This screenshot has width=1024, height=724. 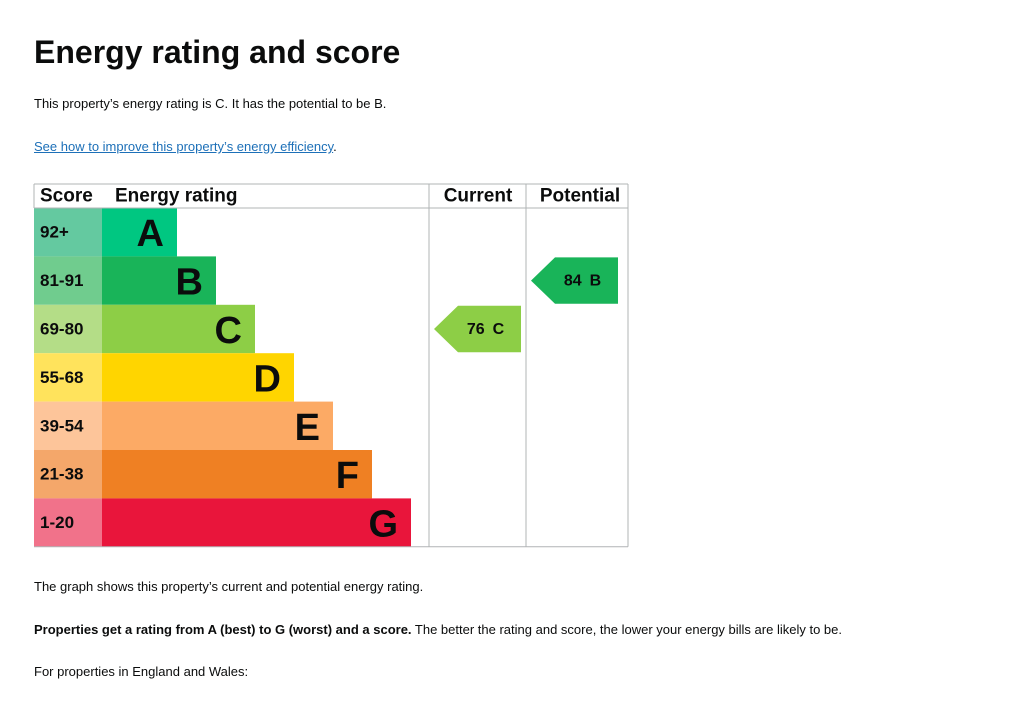 I want to click on column-header: Current, so click(x=478, y=196).